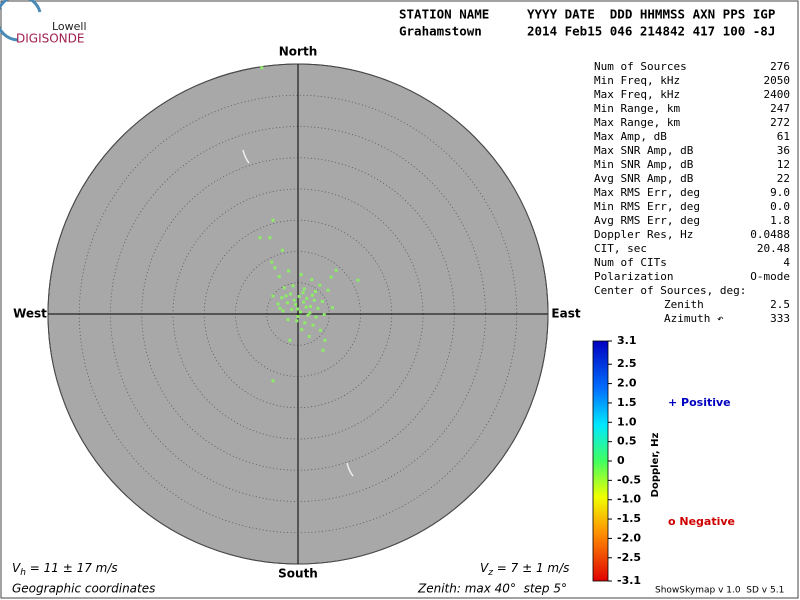 The width and height of the screenshot is (800, 600). What do you see at coordinates (298, 52) in the screenshot?
I see `compass-label: North` at bounding box center [298, 52].